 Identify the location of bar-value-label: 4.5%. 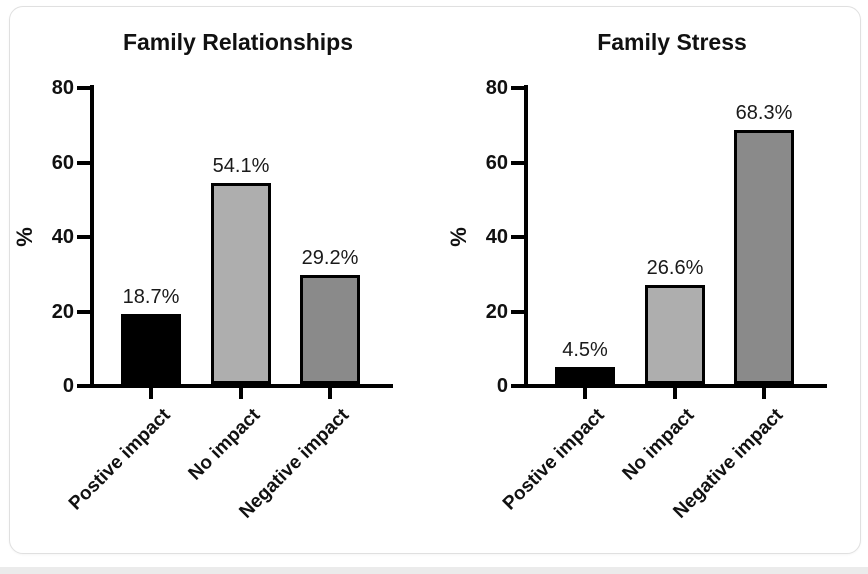
(585, 350).